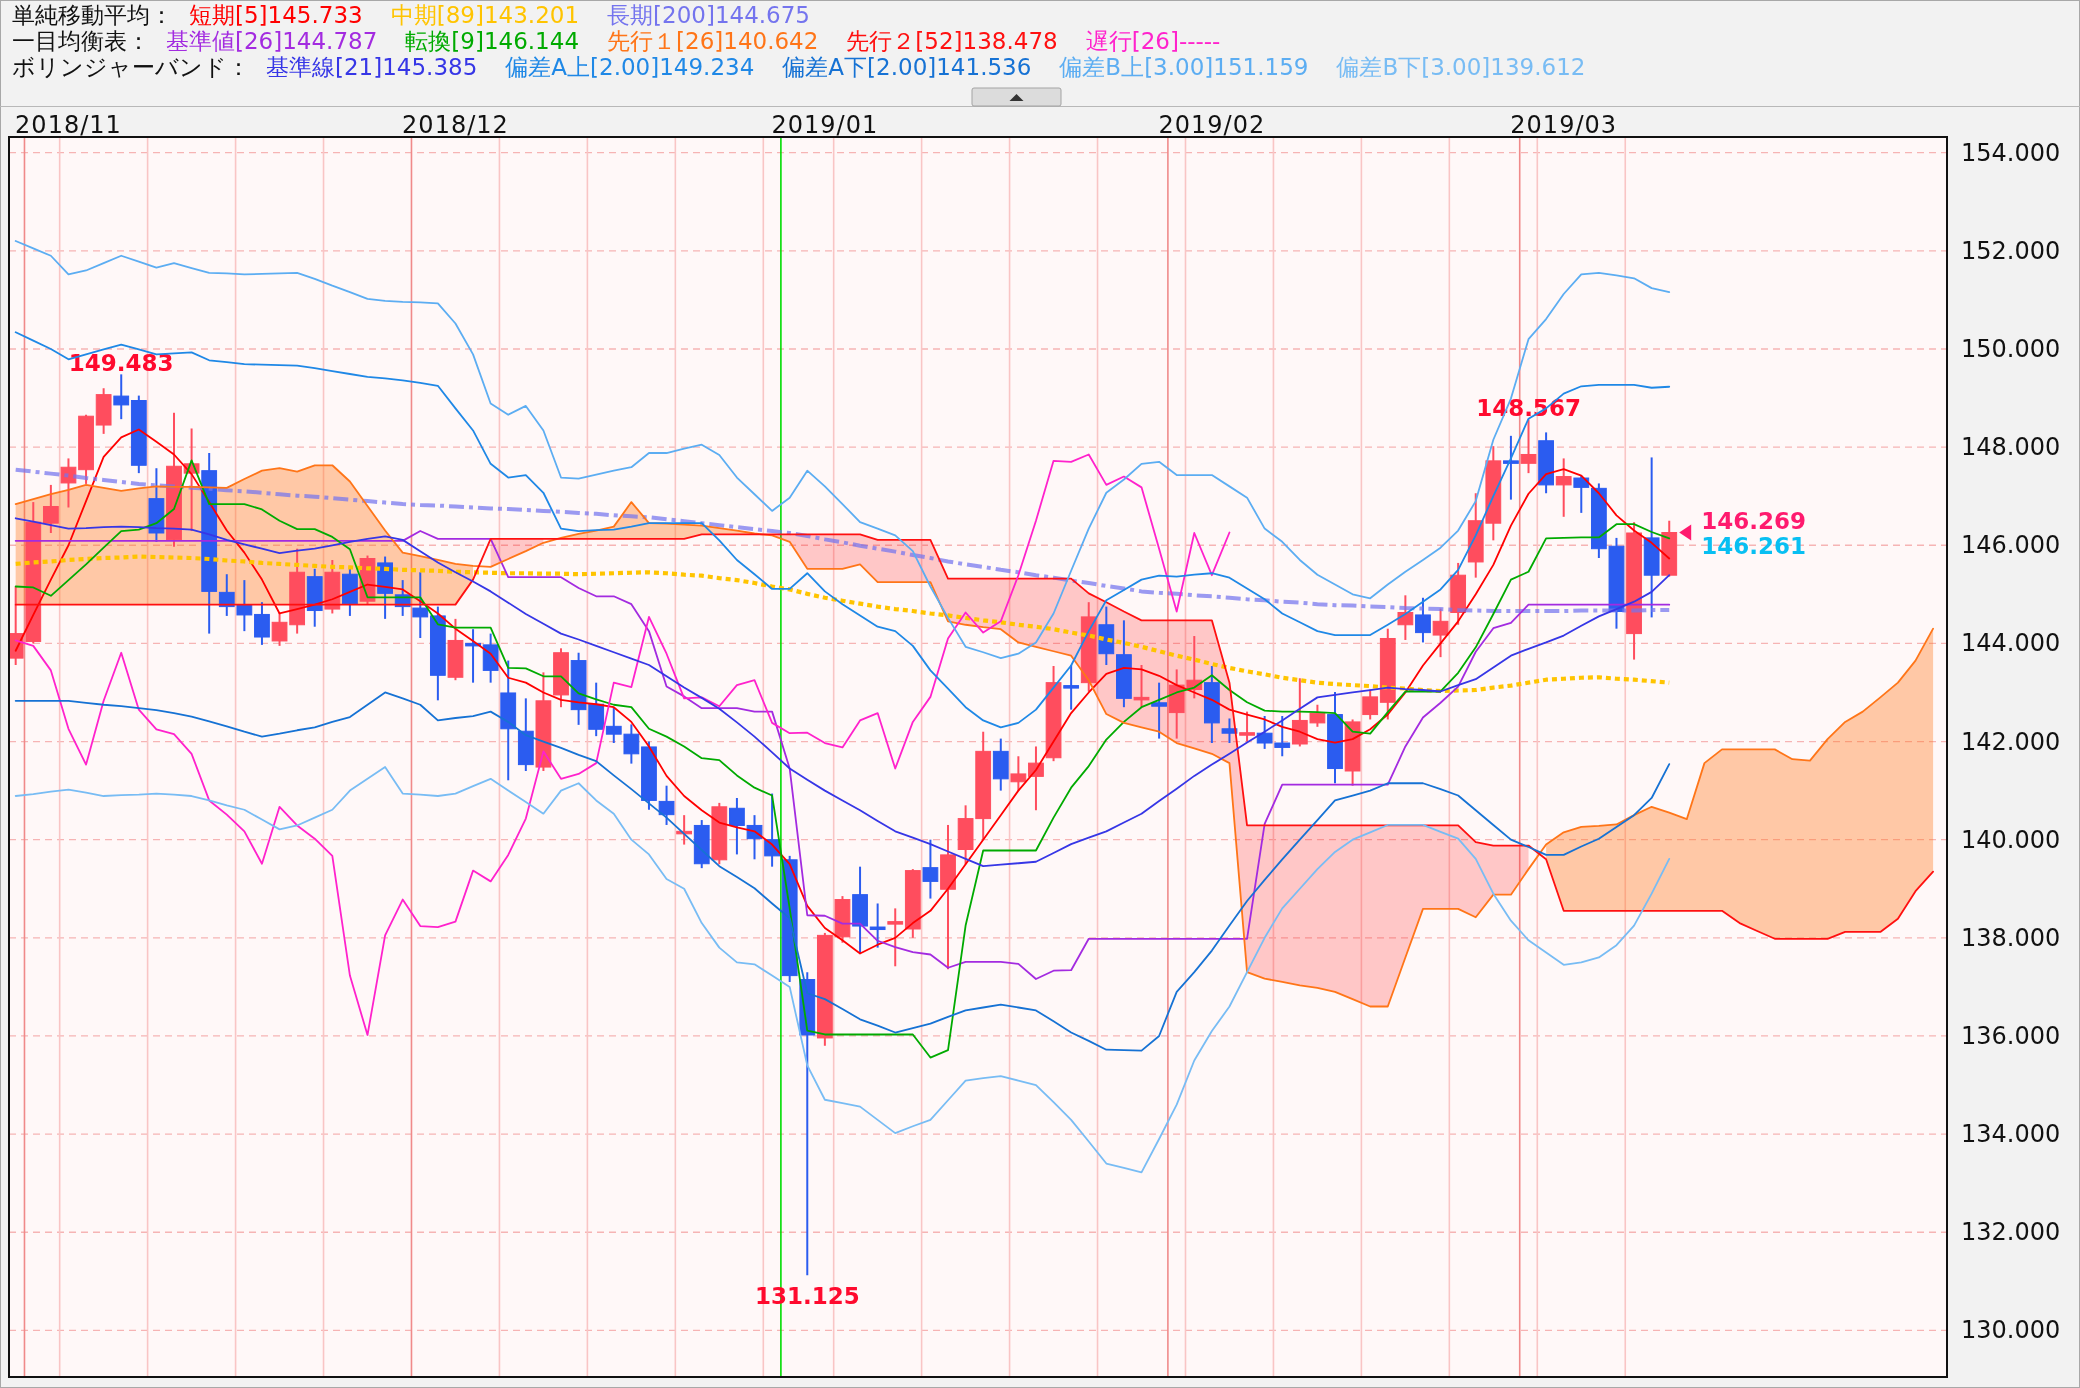 This screenshot has width=2080, height=1388. I want to click on x-tick-label: 2019/01, so click(825, 125).